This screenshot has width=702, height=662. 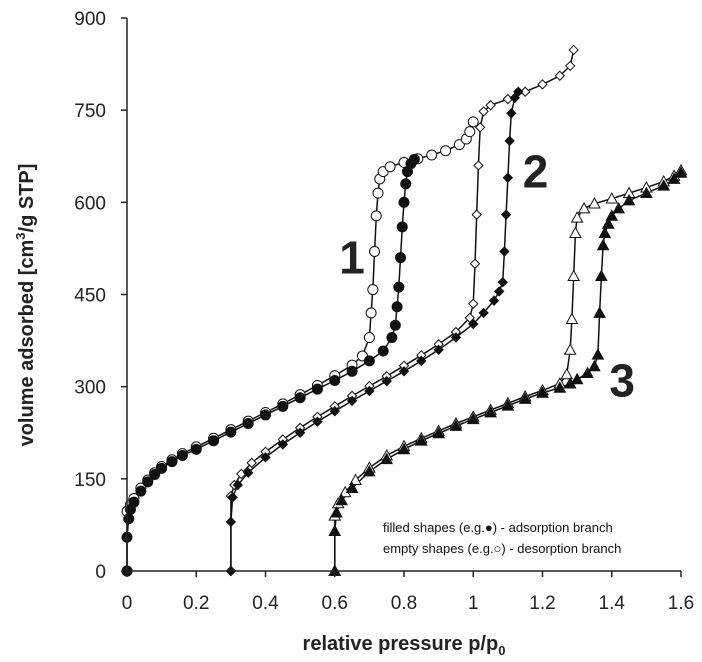 What do you see at coordinates (90, 203) in the screenshot?
I see `y-tick-label: 600` at bounding box center [90, 203].